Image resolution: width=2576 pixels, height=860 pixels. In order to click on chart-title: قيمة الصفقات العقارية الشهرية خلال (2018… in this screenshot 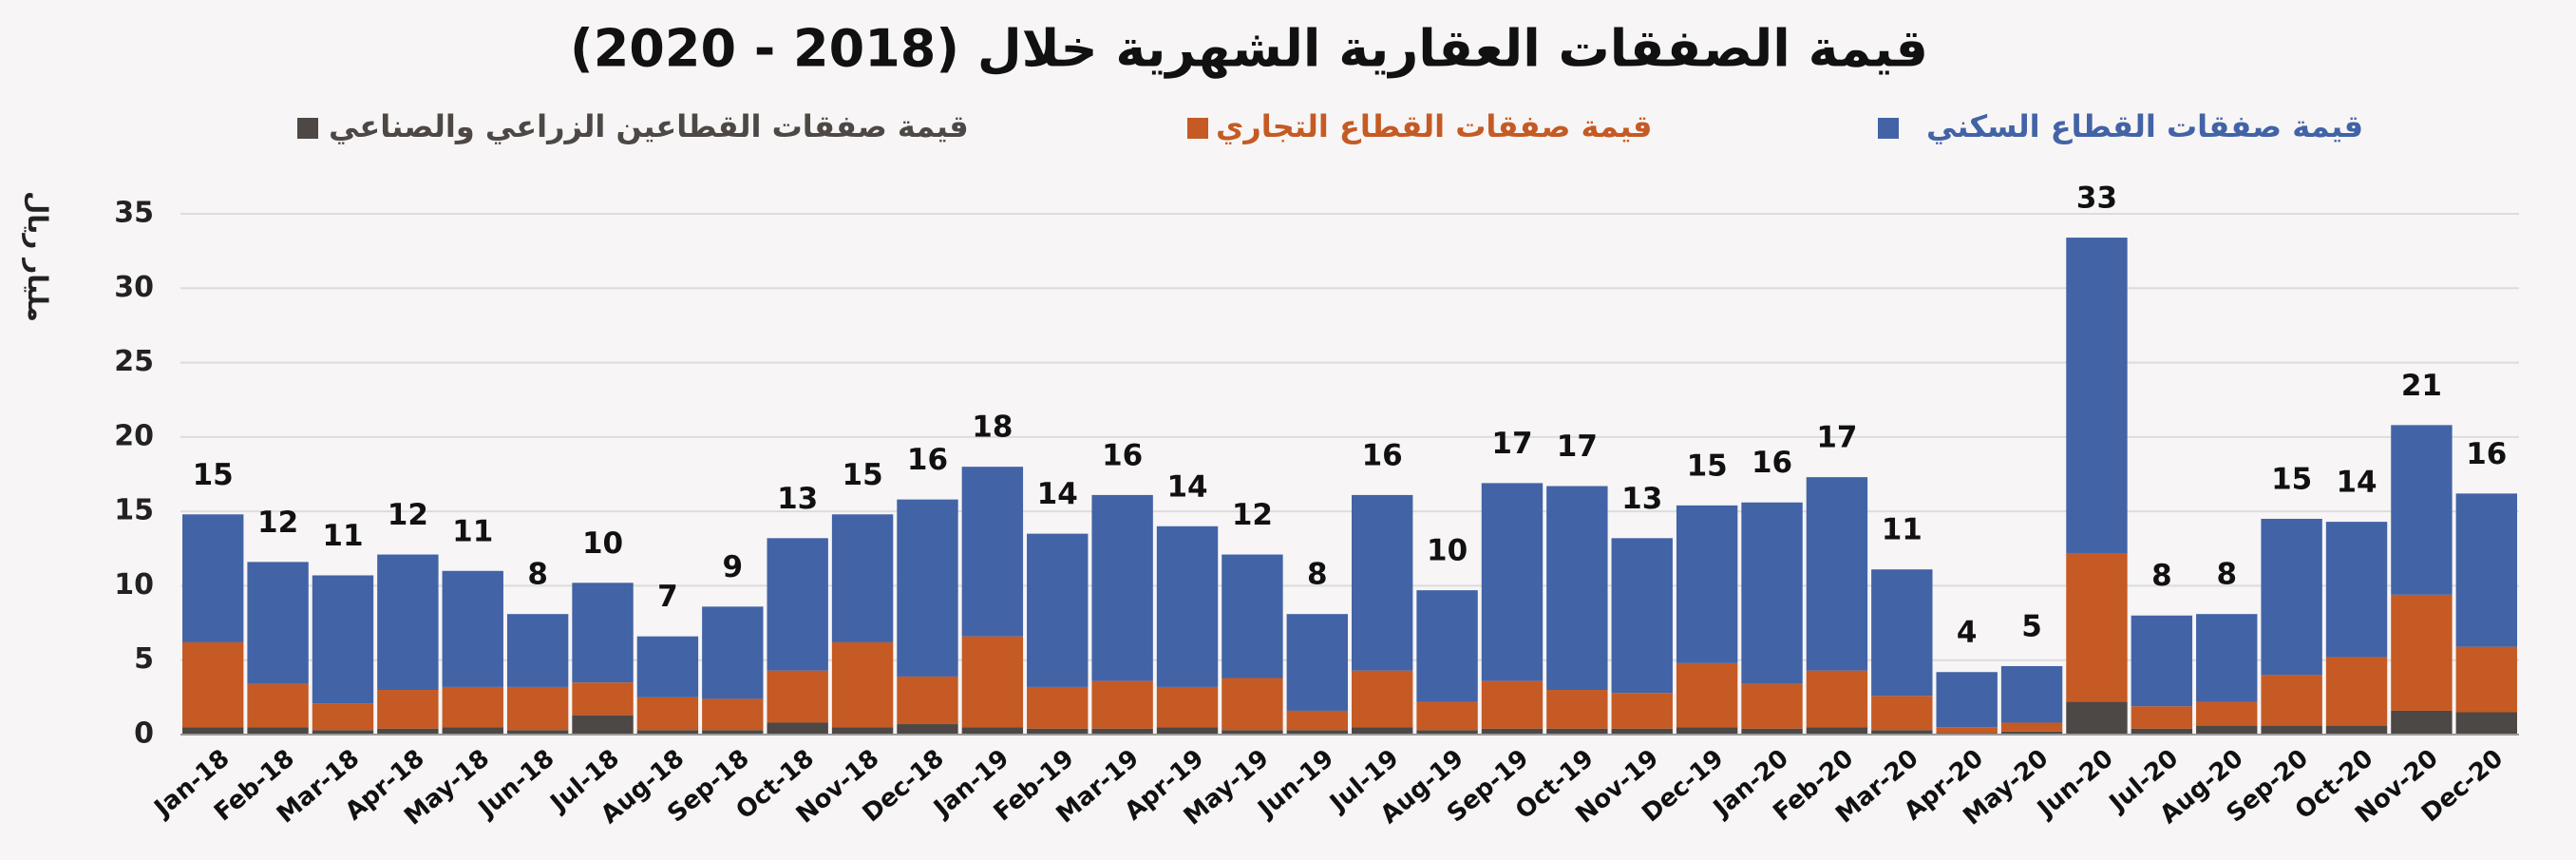, I will do `click(1249, 49)`.